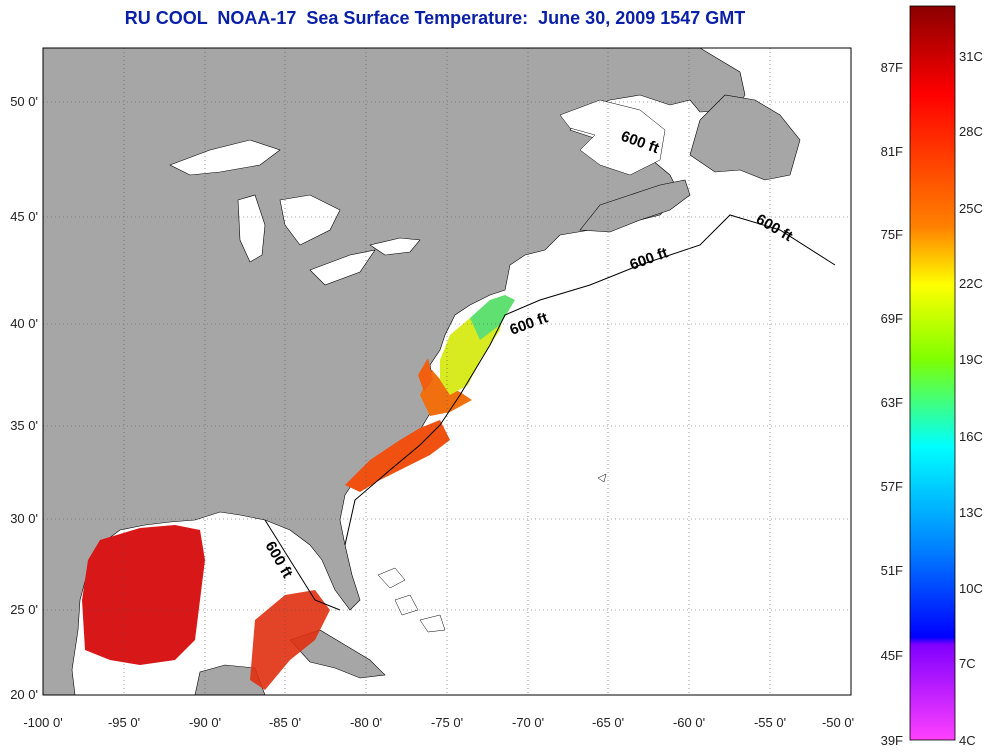  I want to click on x-tick-label: -75 0', so click(447, 722).